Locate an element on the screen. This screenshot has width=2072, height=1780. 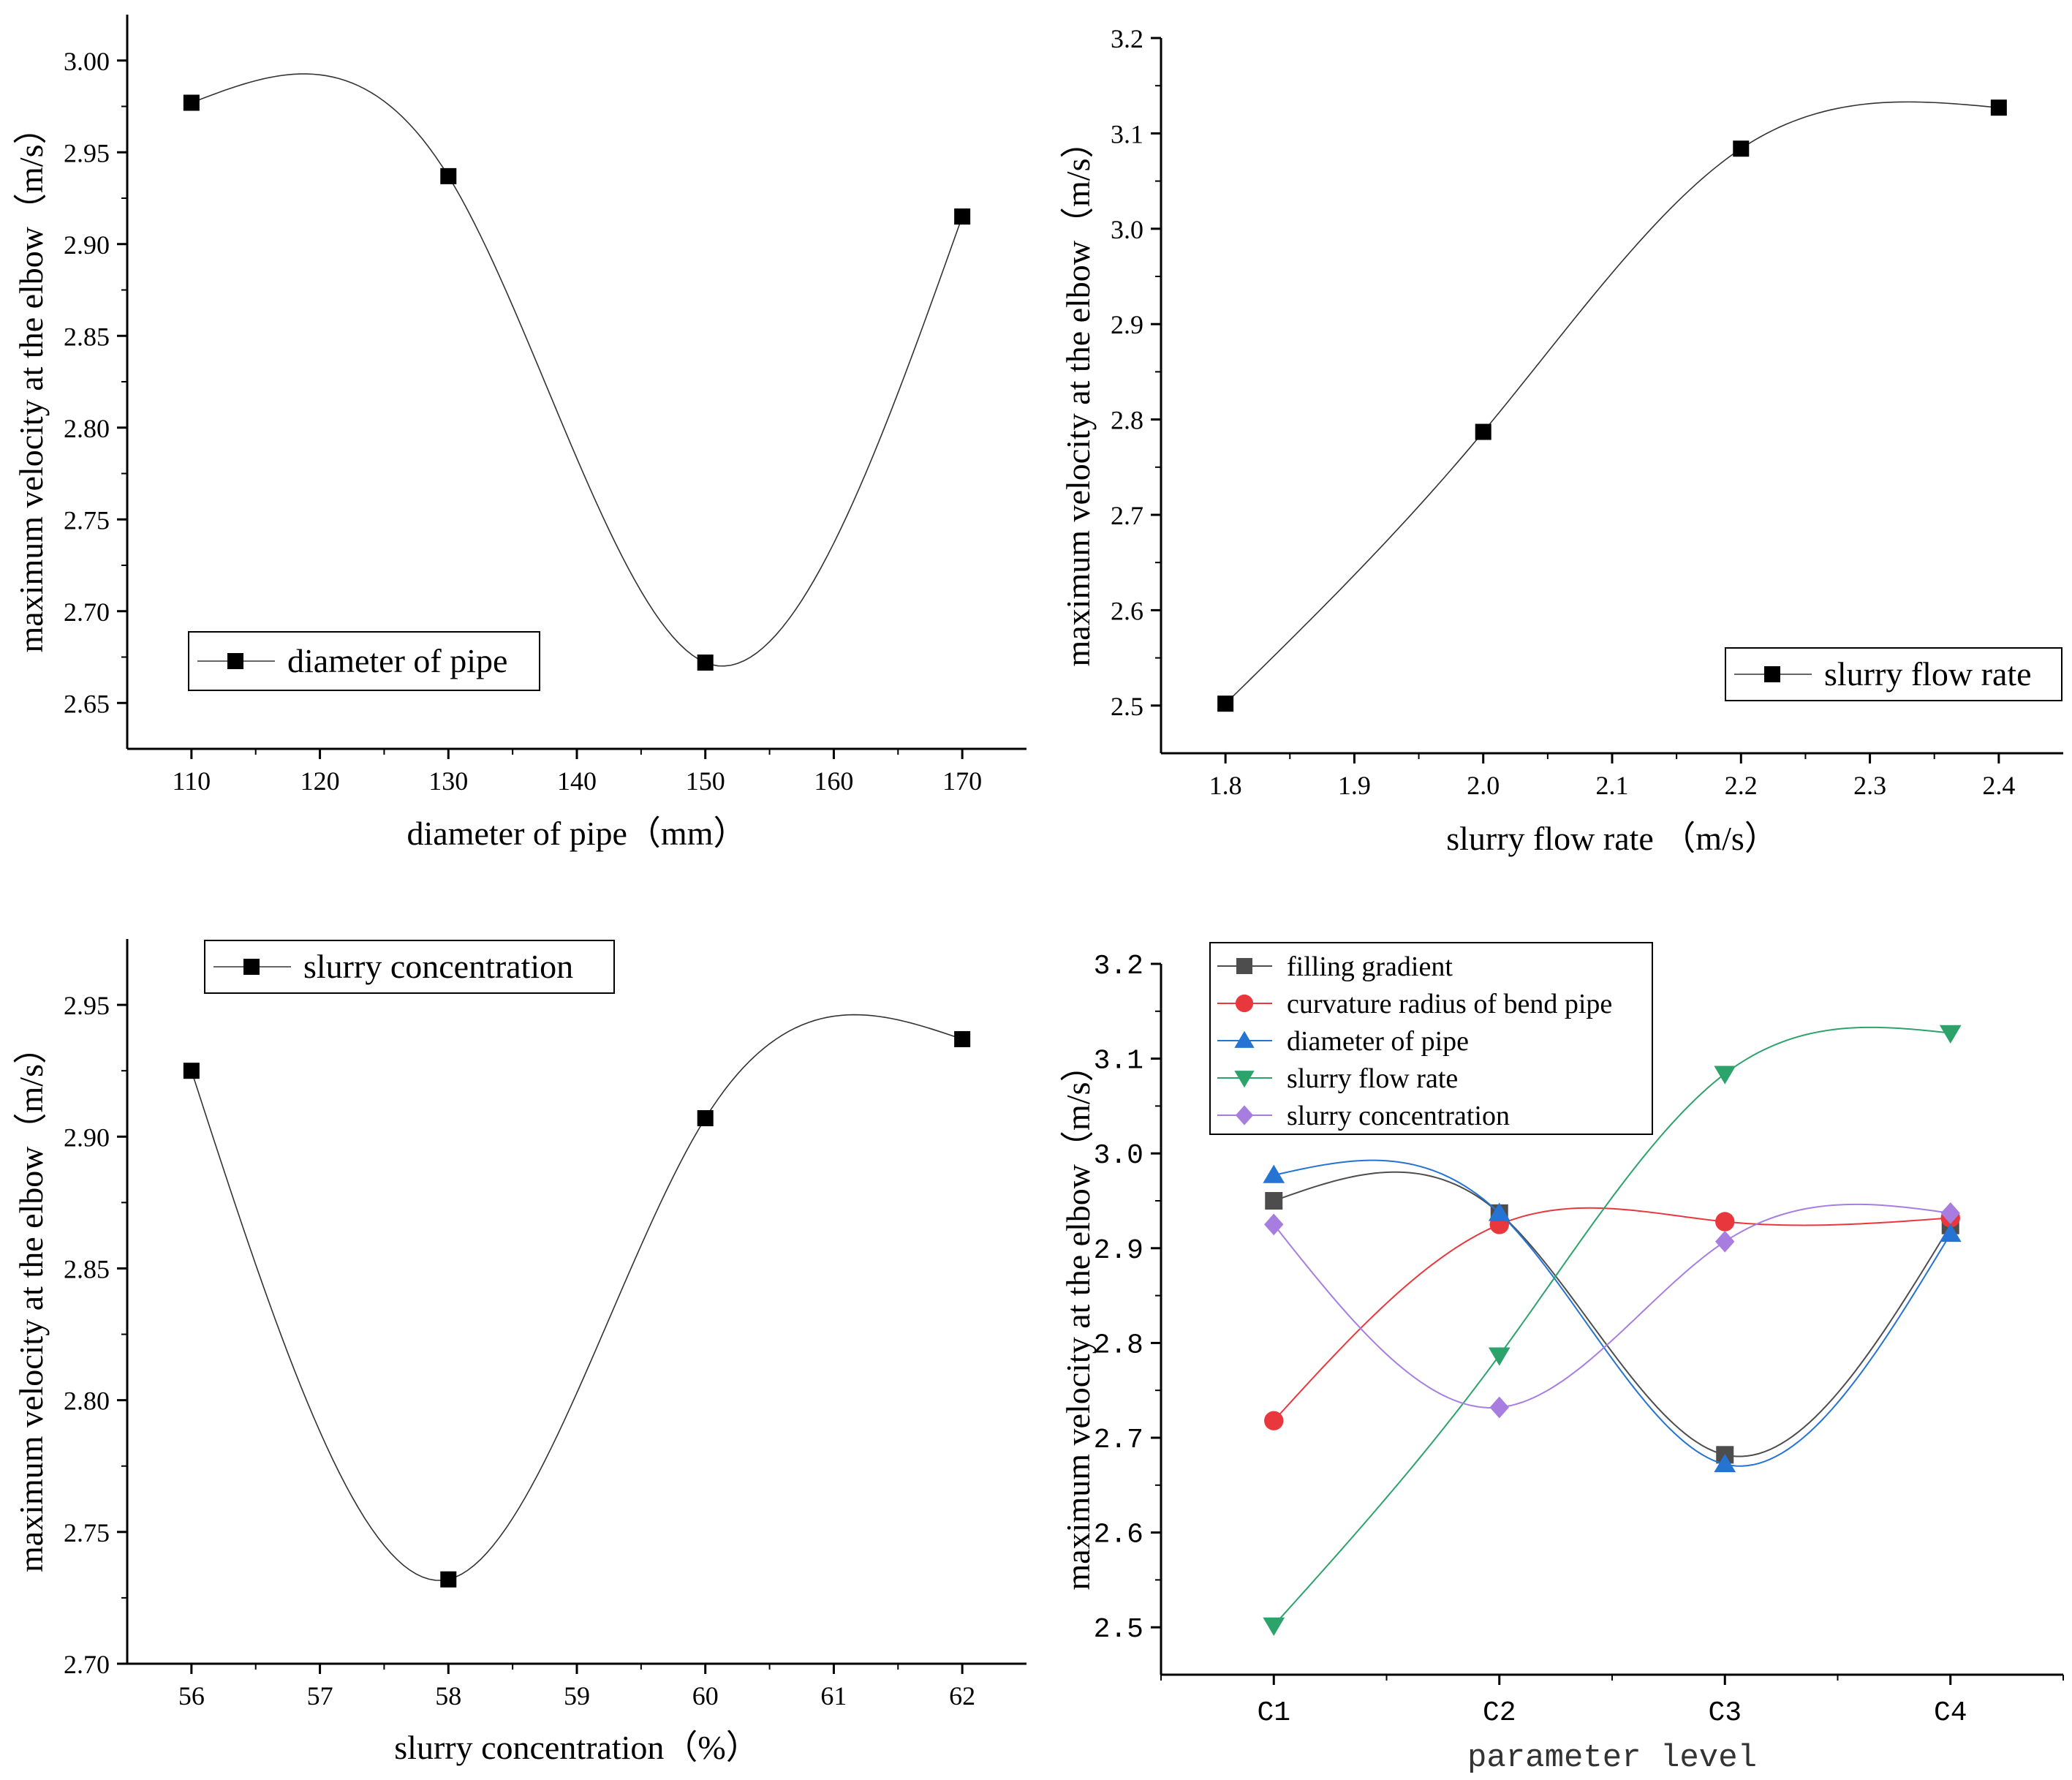
y-tick-label: 3.1 is located at coordinates (1118, 1061).